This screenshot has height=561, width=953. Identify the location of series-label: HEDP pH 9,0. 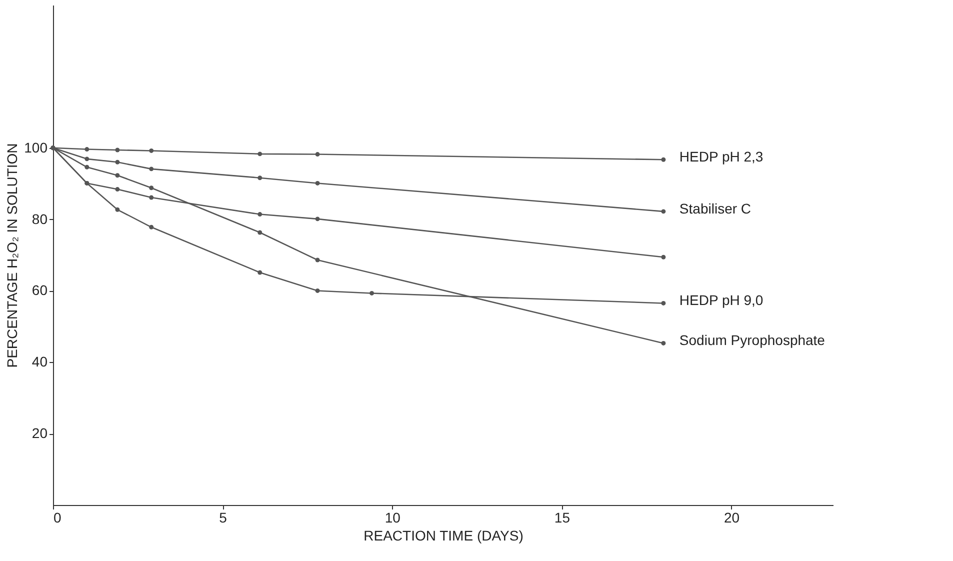
(721, 300).